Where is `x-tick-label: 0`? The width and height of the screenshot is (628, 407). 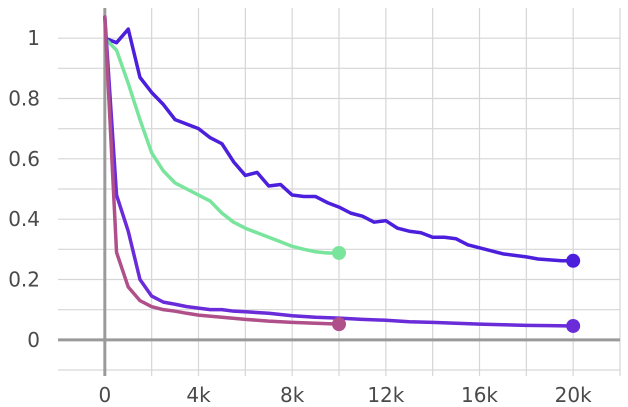 x-tick-label: 0 is located at coordinates (104, 395).